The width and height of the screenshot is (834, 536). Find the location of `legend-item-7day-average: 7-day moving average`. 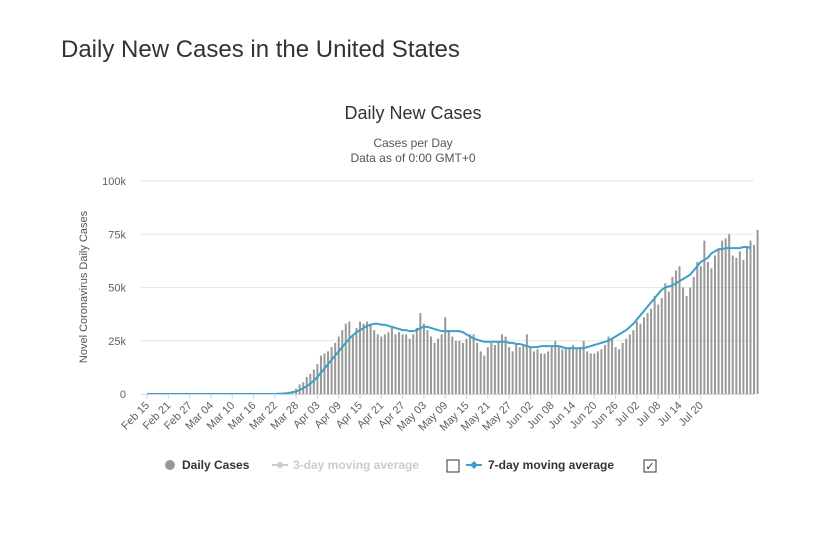

legend-item-7day-average: 7-day moving average is located at coordinates (540, 465).